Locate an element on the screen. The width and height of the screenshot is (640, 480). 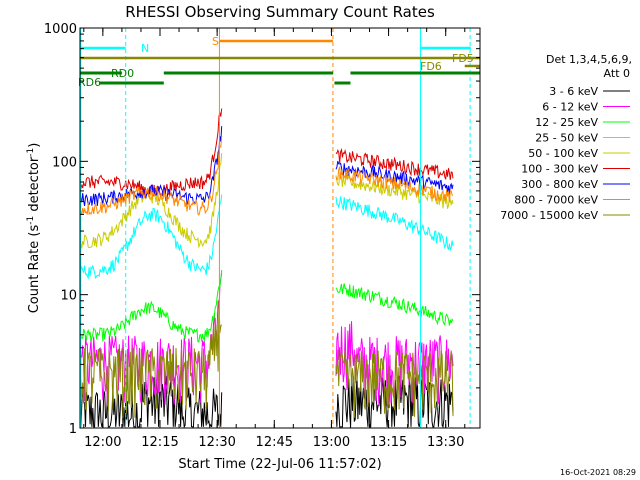
legend-entry-4: 50 - 100 keV is located at coordinates (563, 153).